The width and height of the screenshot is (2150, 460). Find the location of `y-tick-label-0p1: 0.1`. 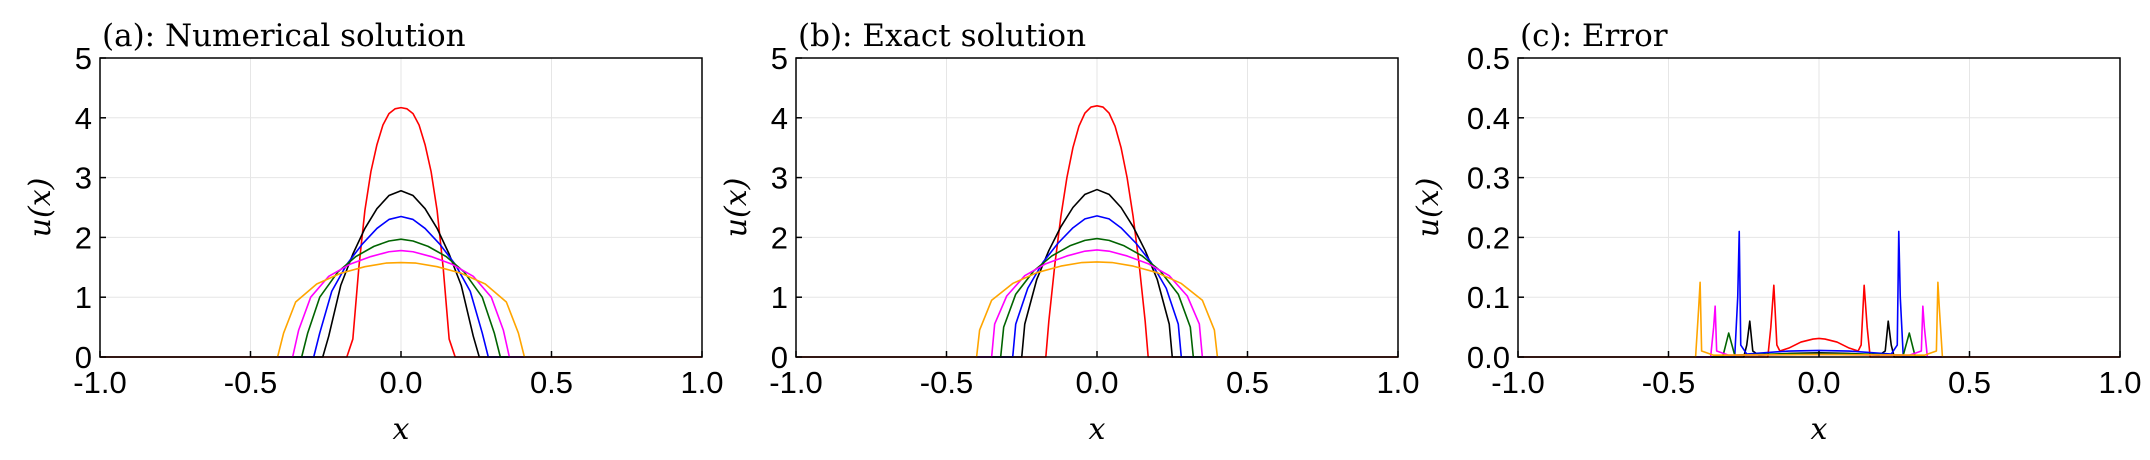

y-tick-label-0p1: 0.1 is located at coordinates (1488, 297).